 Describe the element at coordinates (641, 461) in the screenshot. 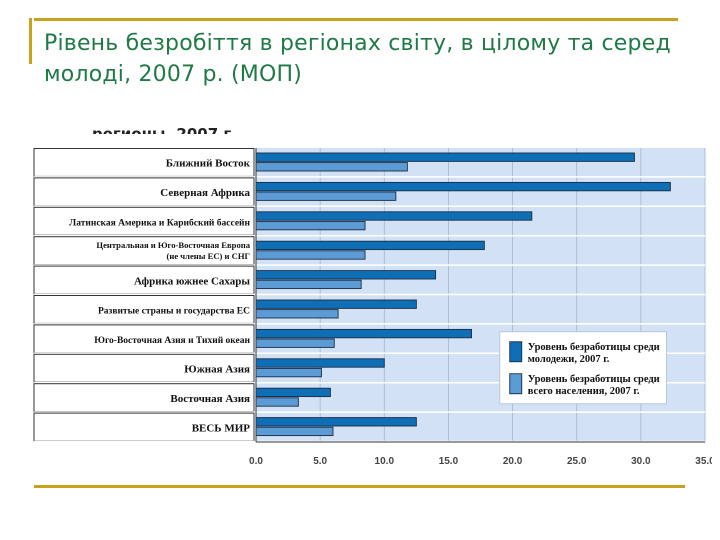

I see `x-tick-label: 30.0` at that location.